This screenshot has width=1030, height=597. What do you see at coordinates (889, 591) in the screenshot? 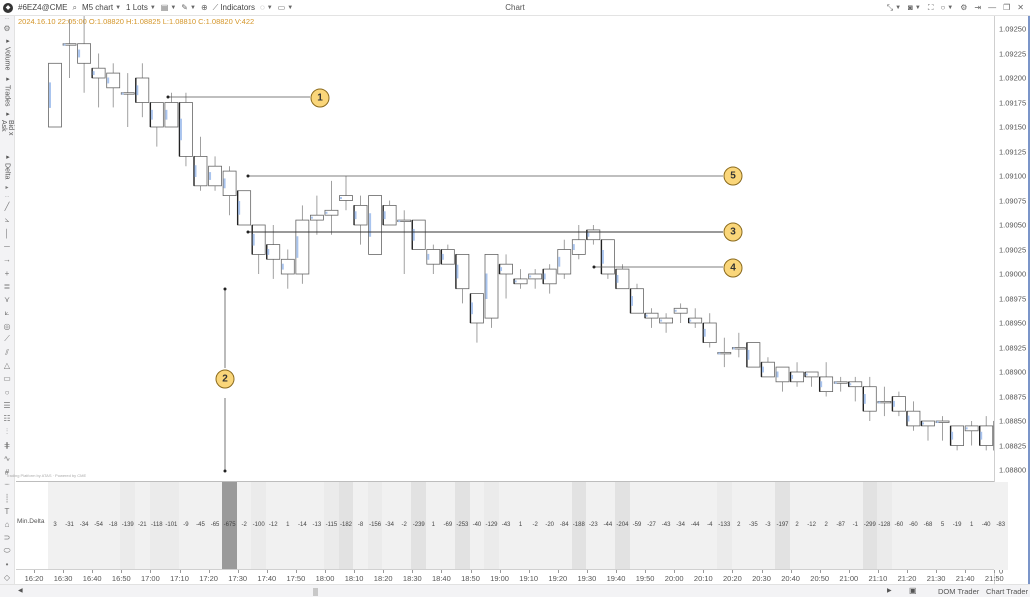
I see `scroll-right-icon: ▶` at bounding box center [889, 591].